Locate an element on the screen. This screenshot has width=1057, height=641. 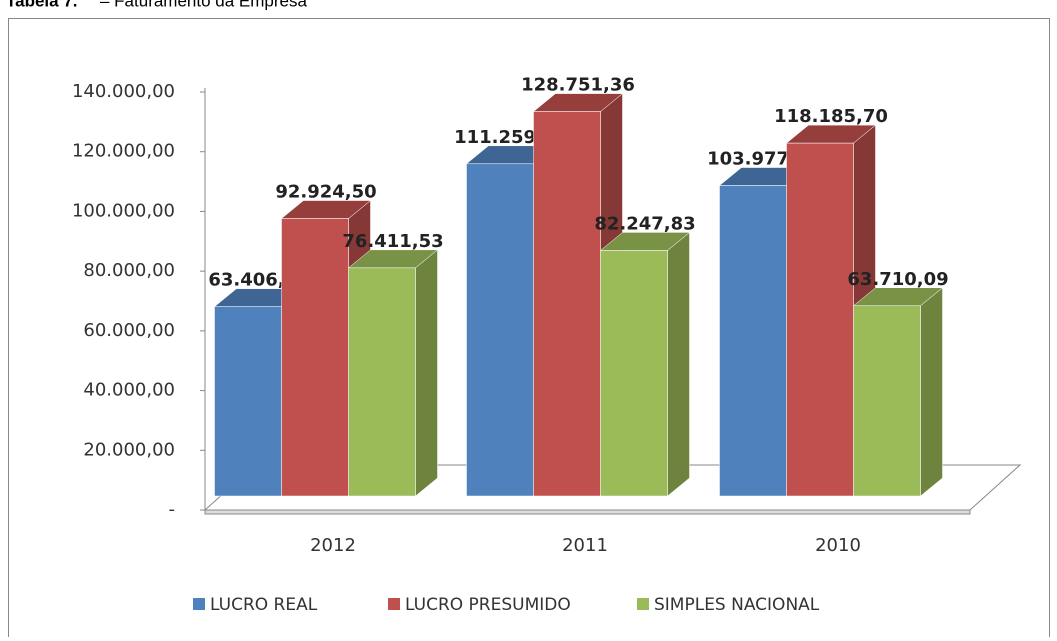
y-tick-label: - is located at coordinates (172, 509).